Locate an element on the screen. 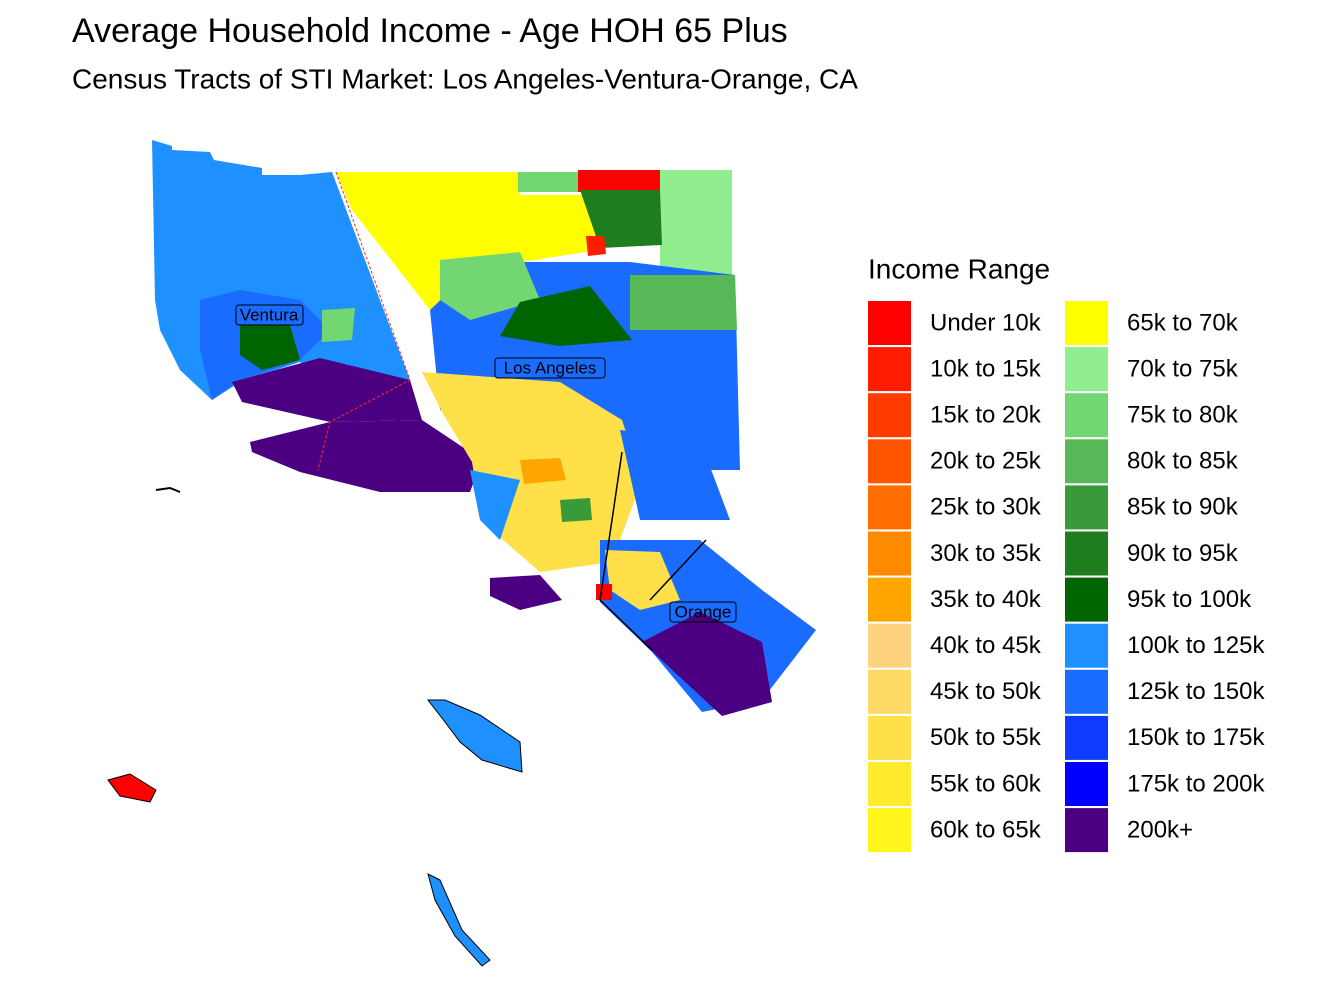  map-label: Ventura is located at coordinates (269, 314).